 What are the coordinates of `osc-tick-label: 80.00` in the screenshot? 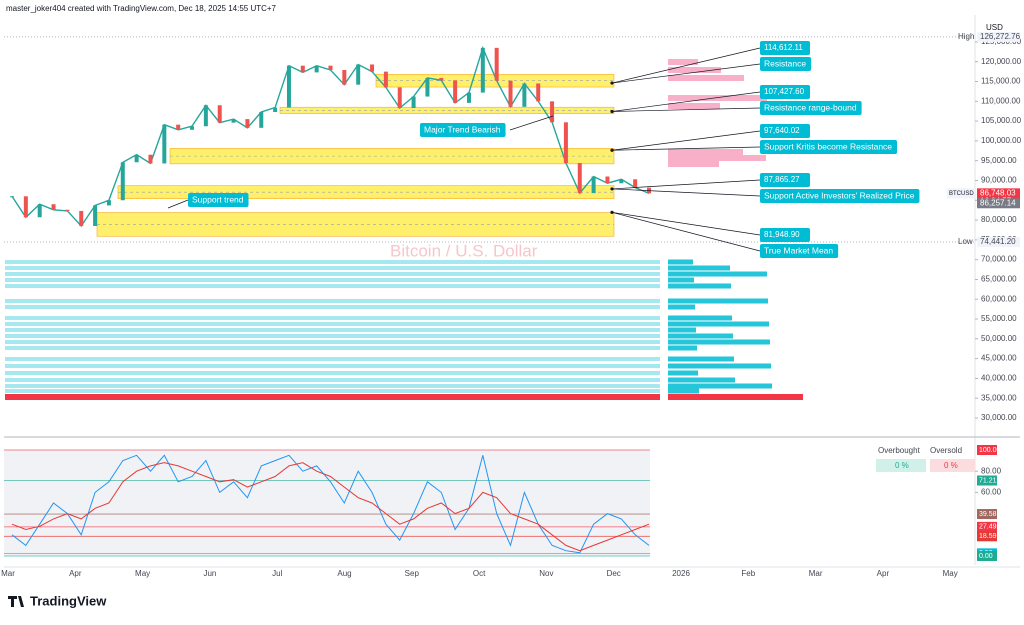 It's located at (991, 470).